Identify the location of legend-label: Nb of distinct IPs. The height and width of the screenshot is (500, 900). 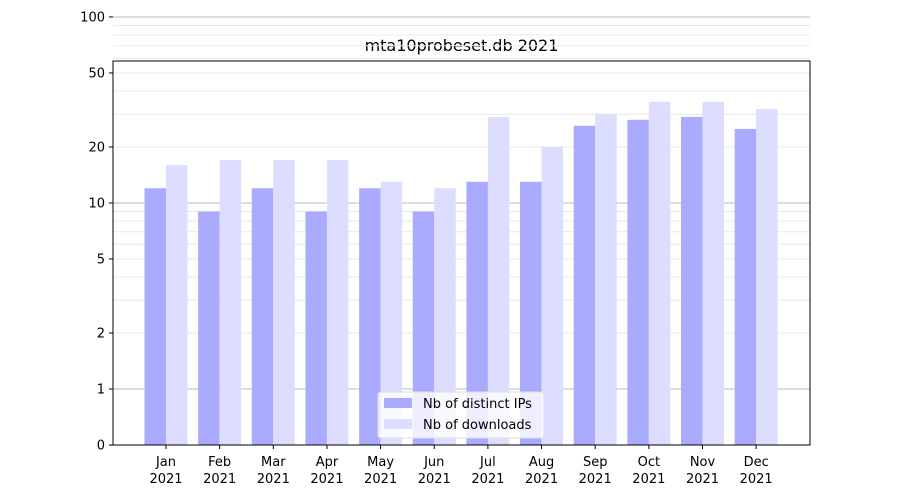
(477, 404).